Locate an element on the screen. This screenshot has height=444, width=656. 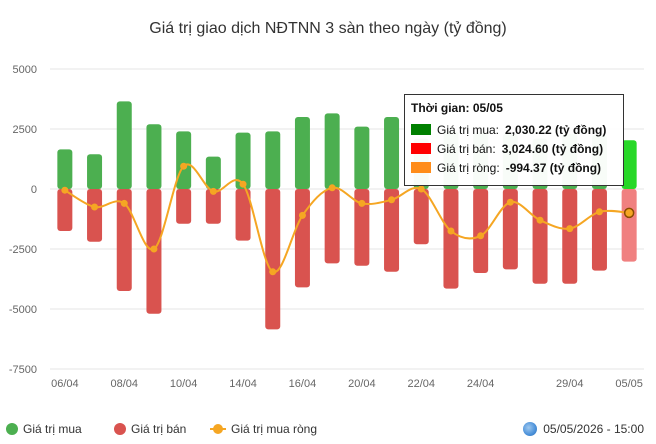
y-tick-label: 2500 is located at coordinates (25, 130).